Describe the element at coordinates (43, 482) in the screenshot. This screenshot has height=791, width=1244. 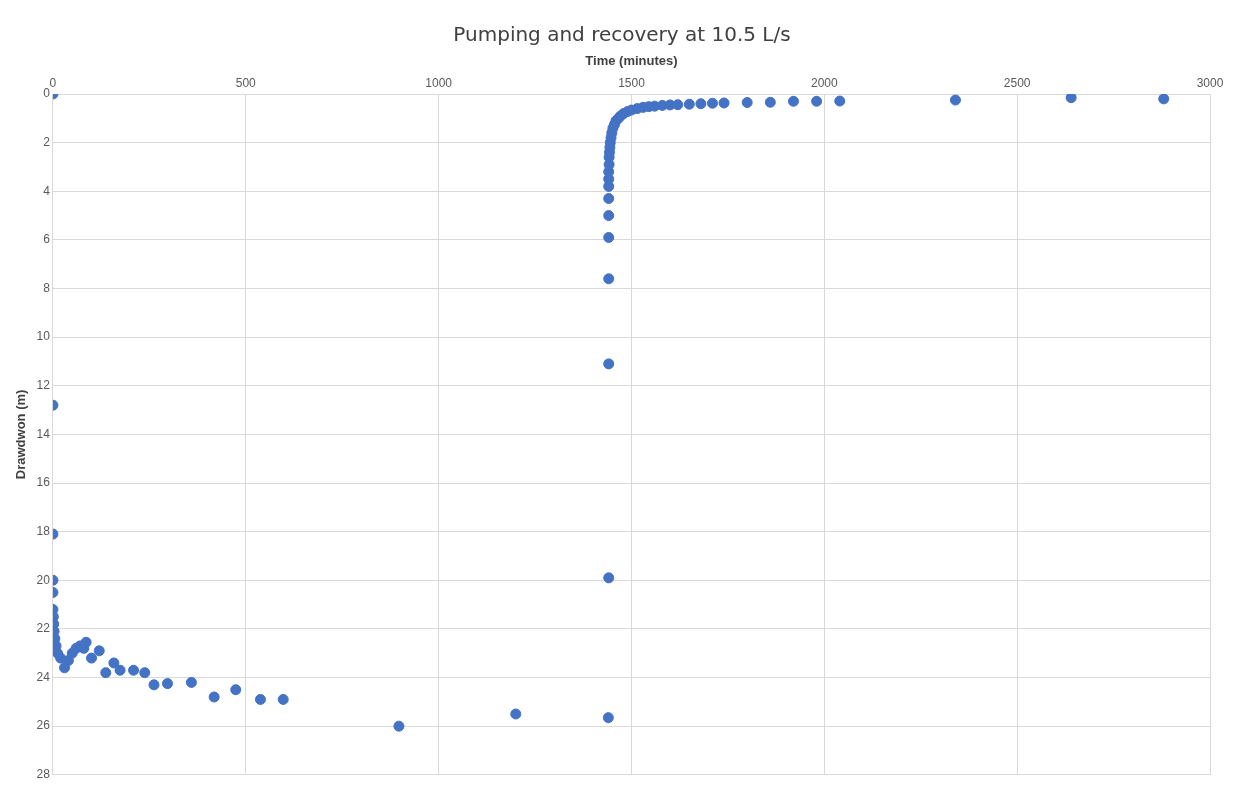
I see `y-tick-label: 16` at that location.